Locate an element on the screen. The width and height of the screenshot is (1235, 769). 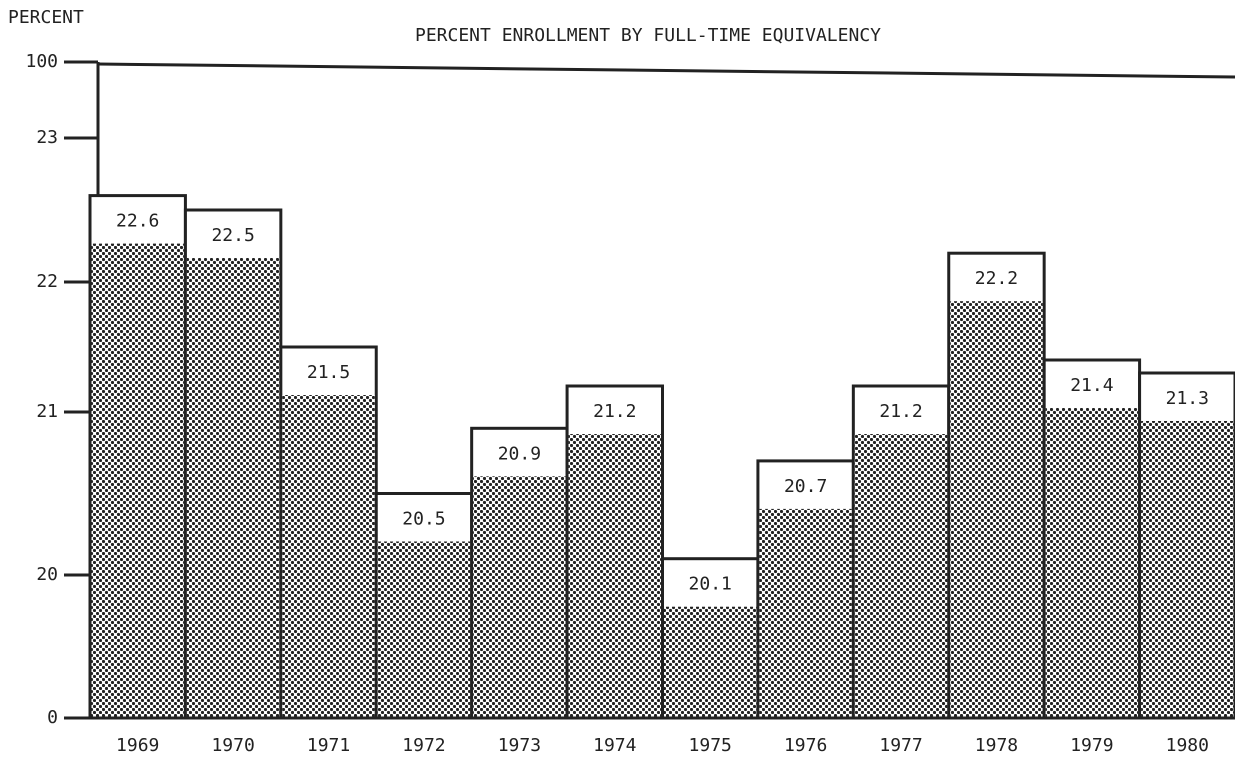
y-tick-label: 23 is located at coordinates (47, 137).